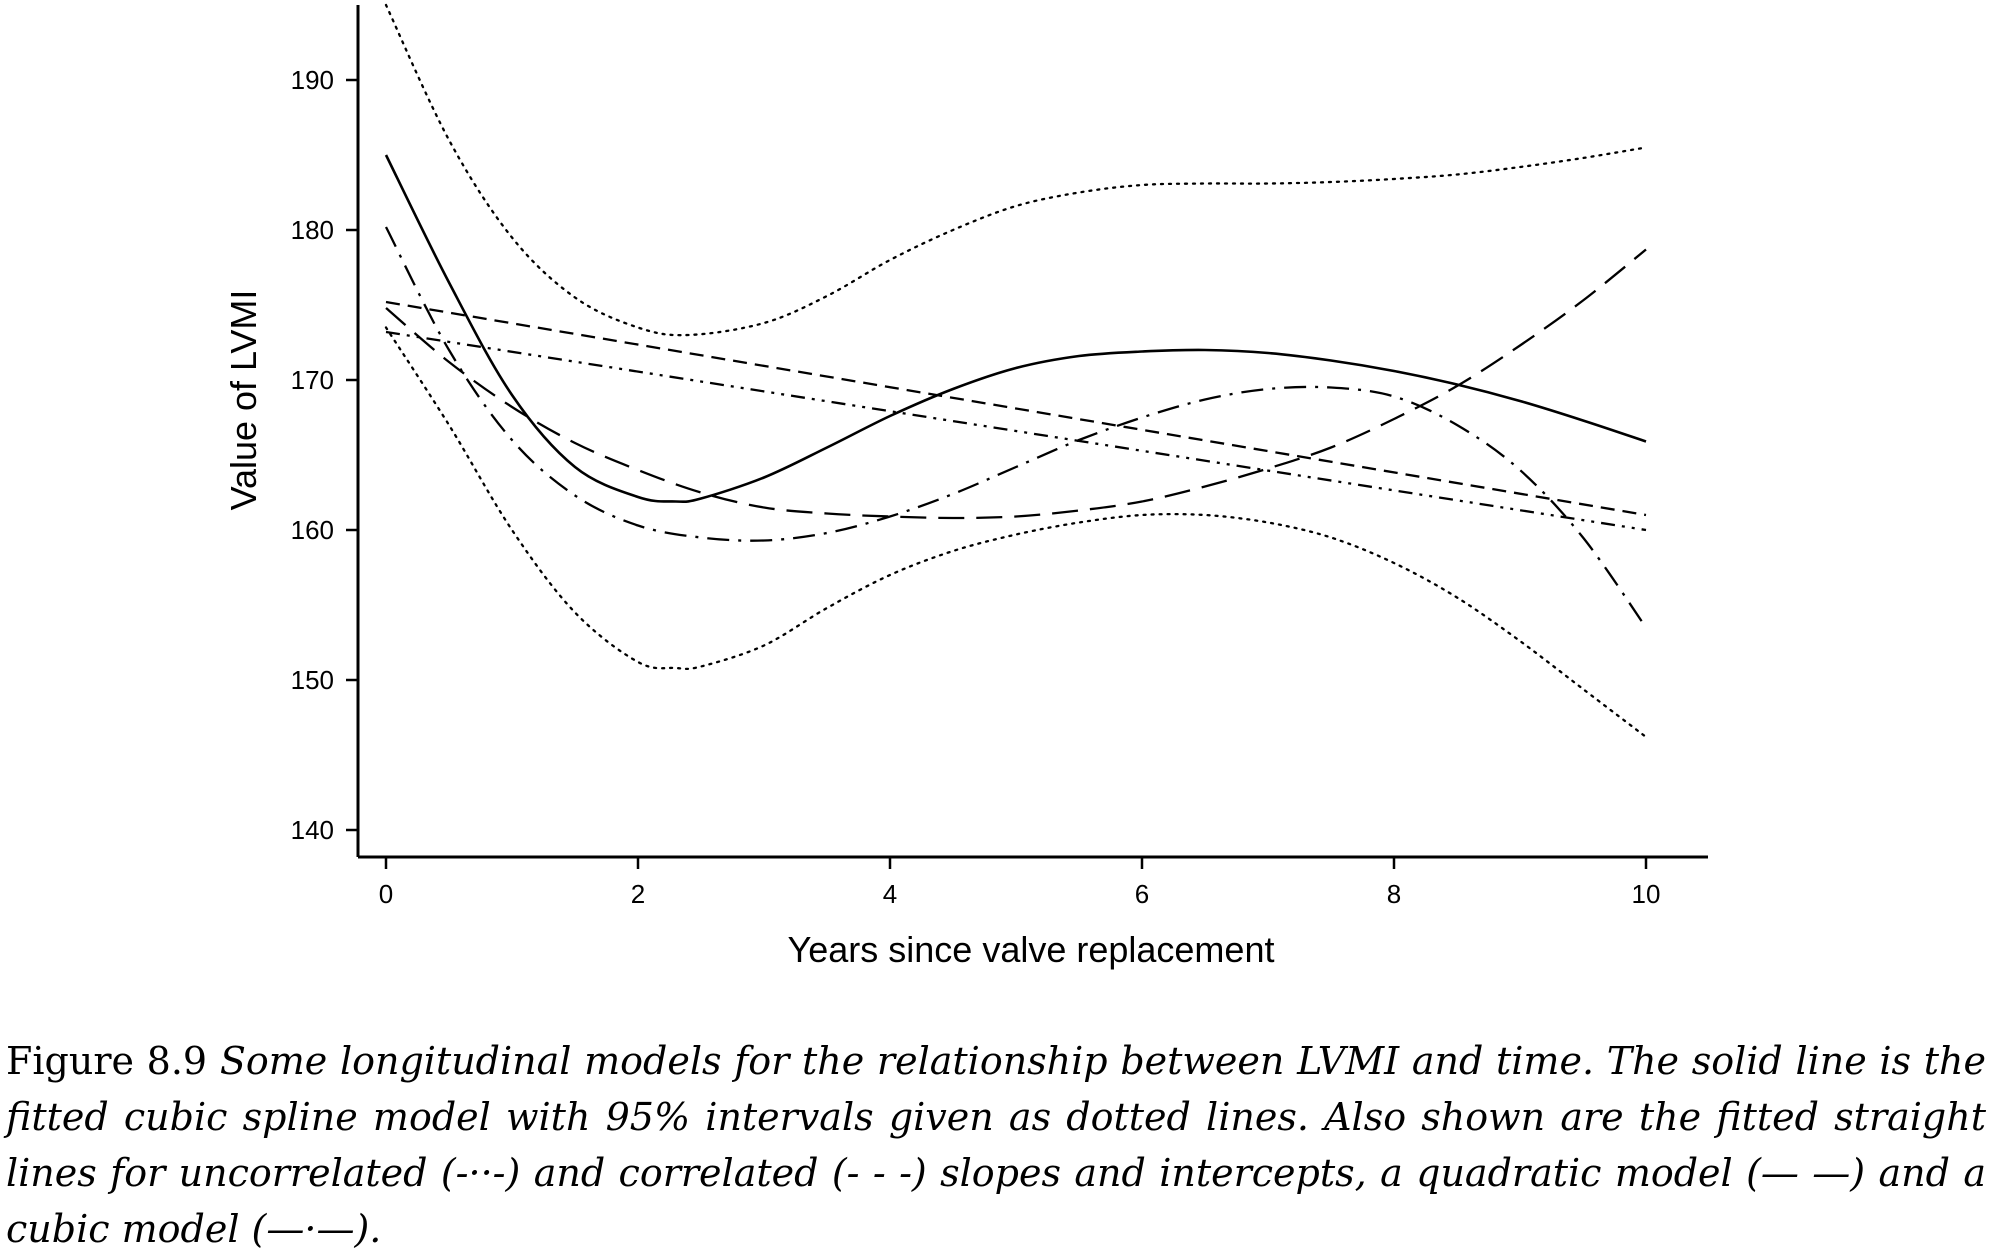 The height and width of the screenshot is (1257, 1992). What do you see at coordinates (312, 830) in the screenshot?
I see `y-tick-label: 140` at bounding box center [312, 830].